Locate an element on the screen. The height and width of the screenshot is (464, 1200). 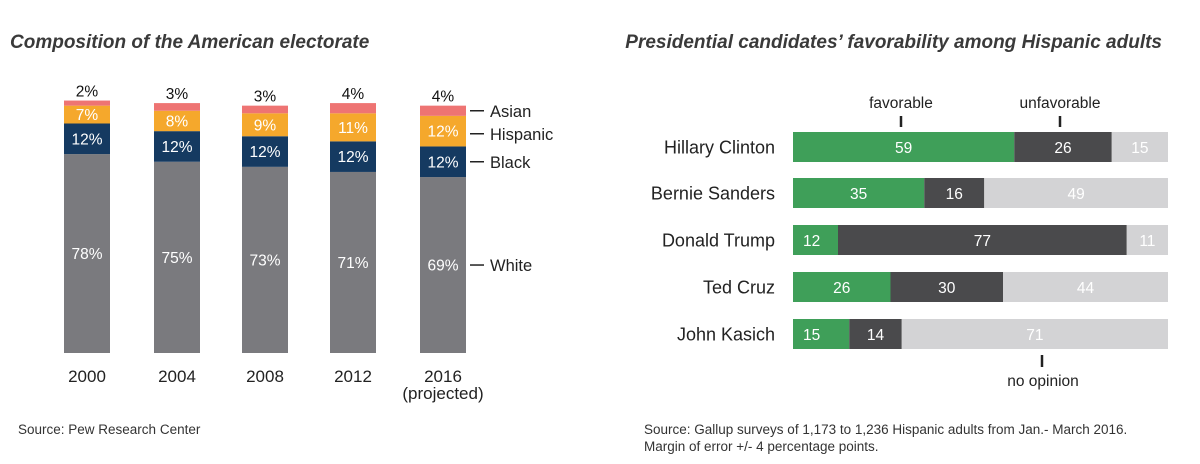
bar-2016-asian is located at coordinates (443, 110).